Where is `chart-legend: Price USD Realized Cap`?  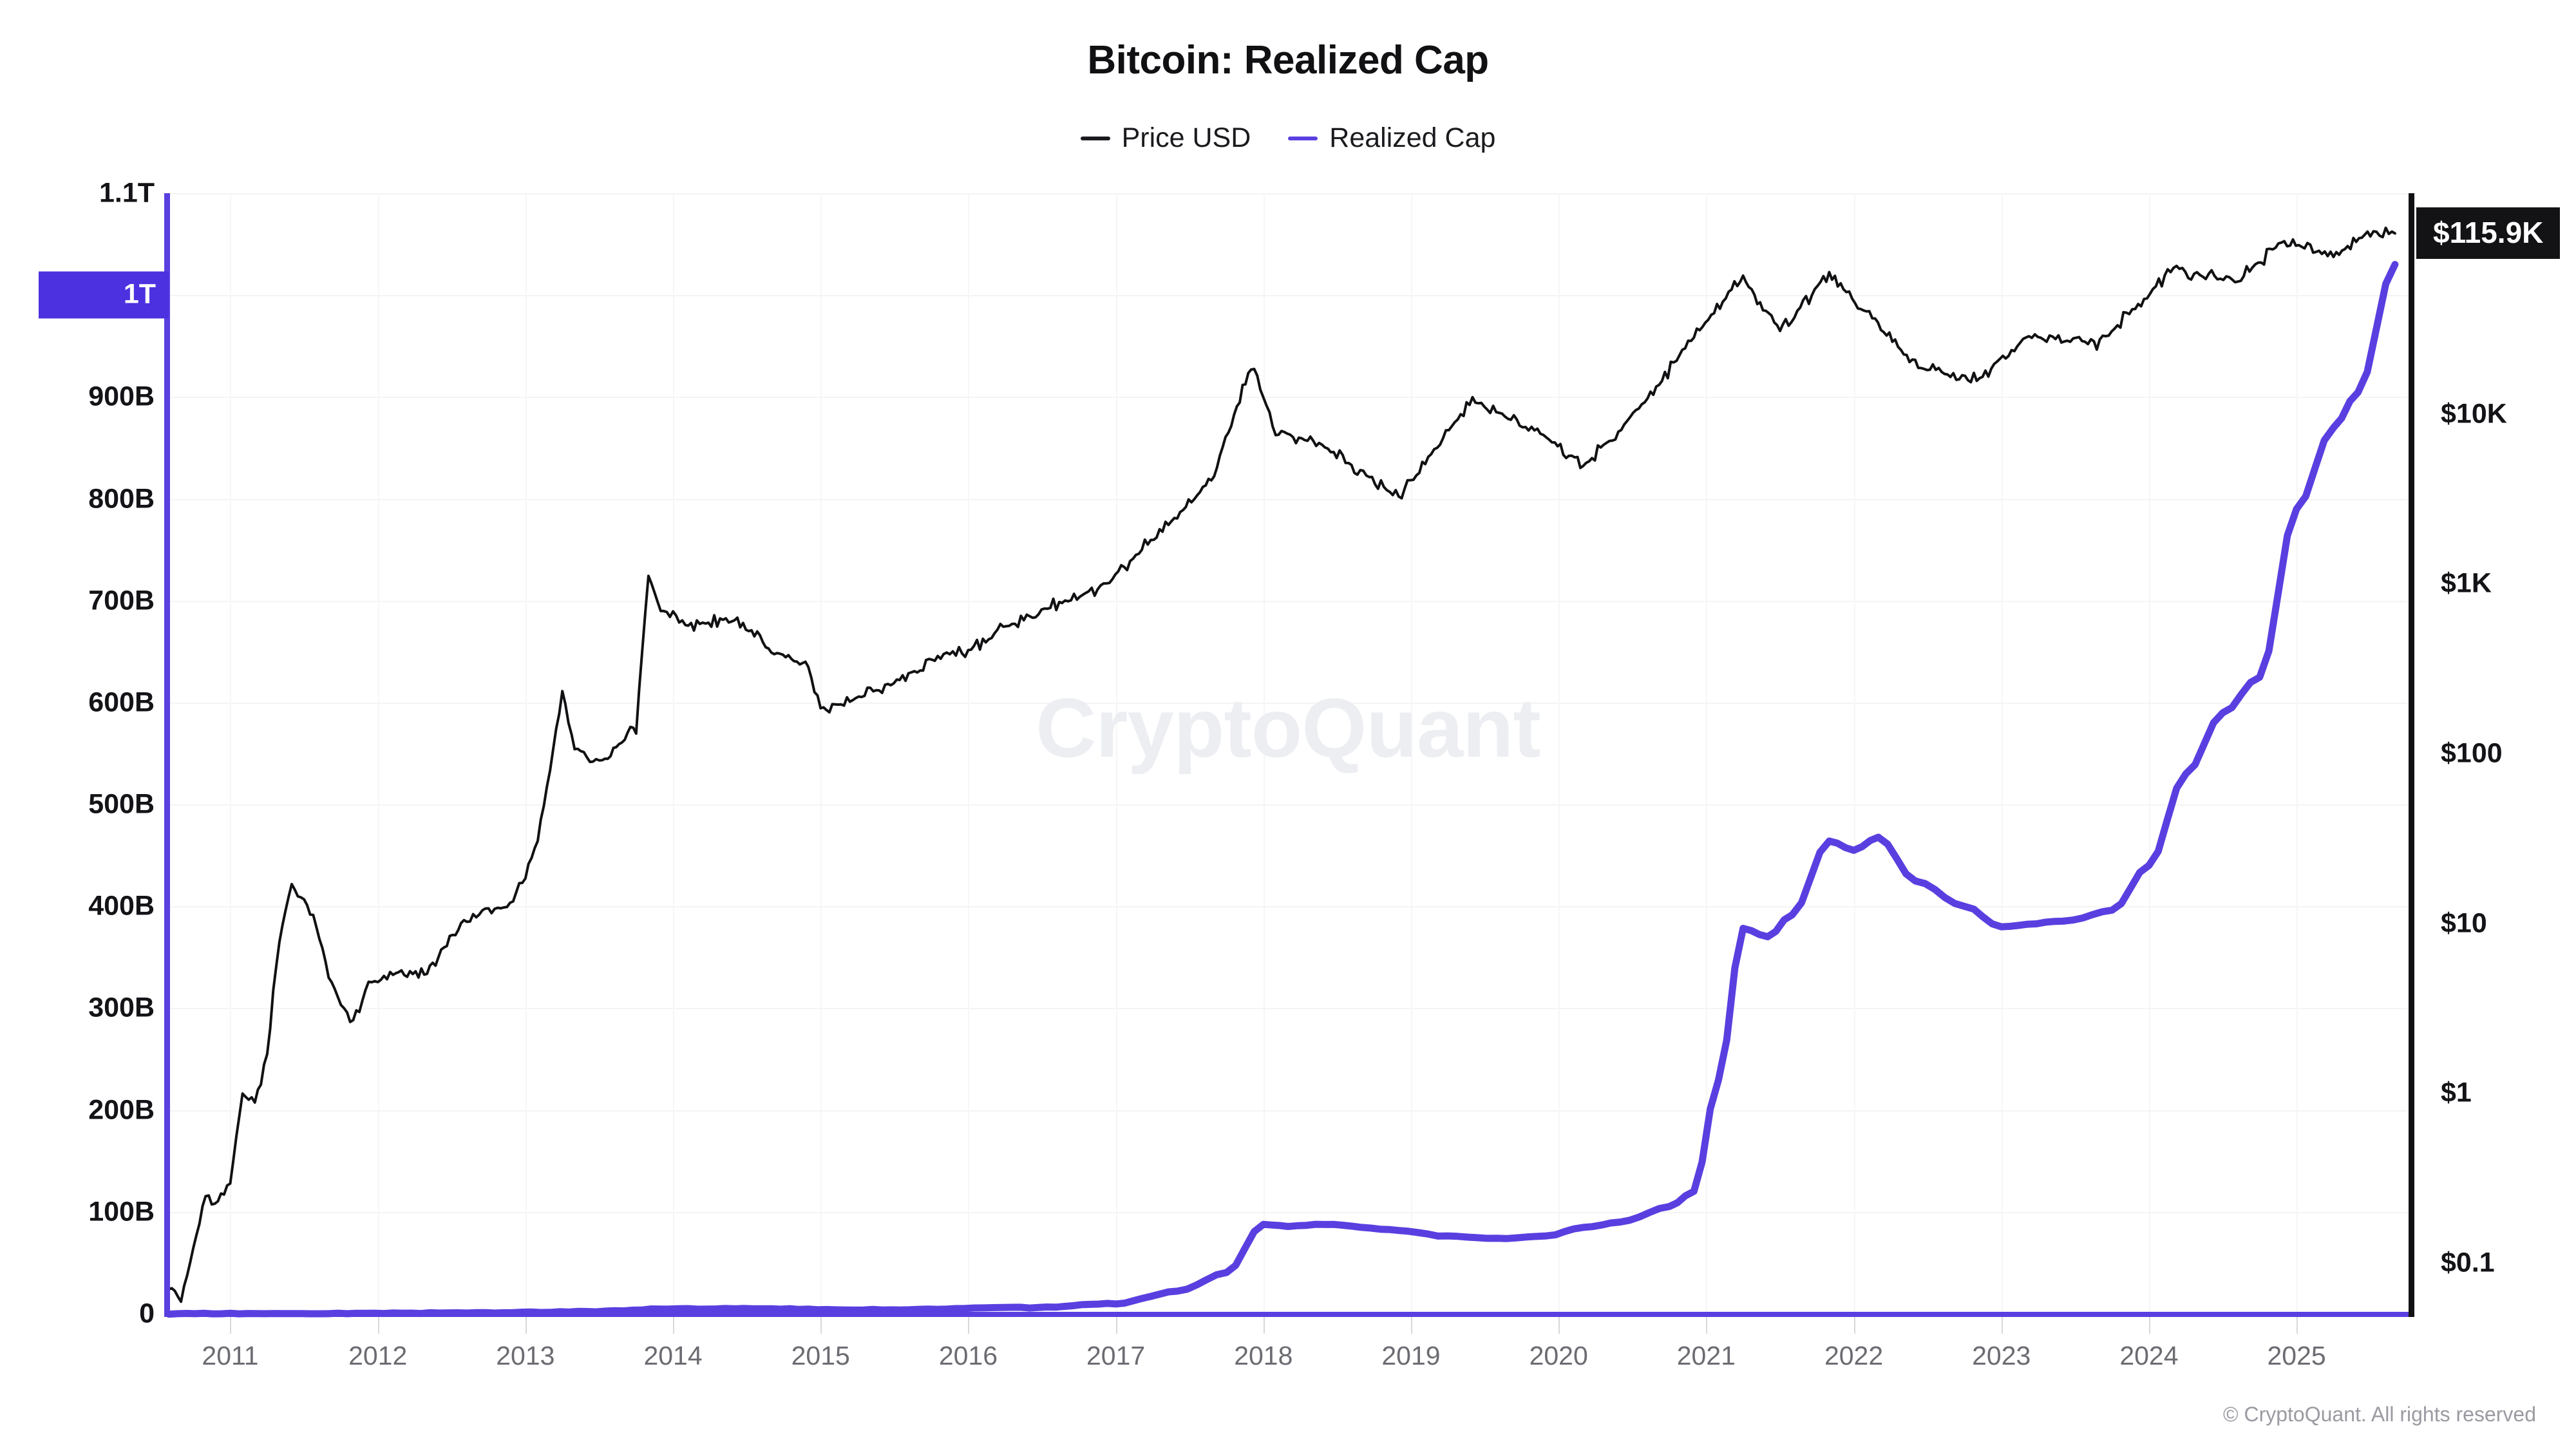 chart-legend: Price USD Realized Cap is located at coordinates (1288, 138).